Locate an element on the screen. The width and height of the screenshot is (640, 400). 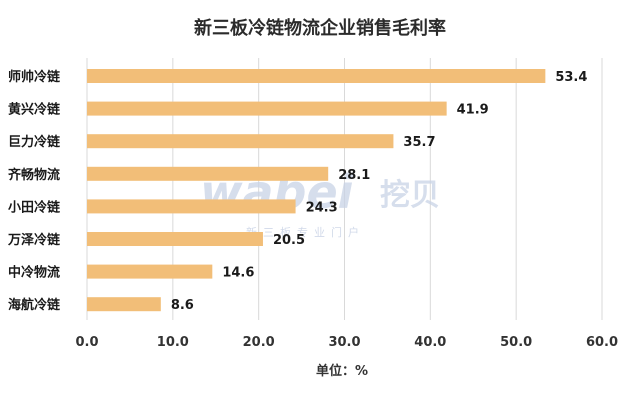
watermark-subtitle: 新三板专业门户 is located at coordinates (305, 232).